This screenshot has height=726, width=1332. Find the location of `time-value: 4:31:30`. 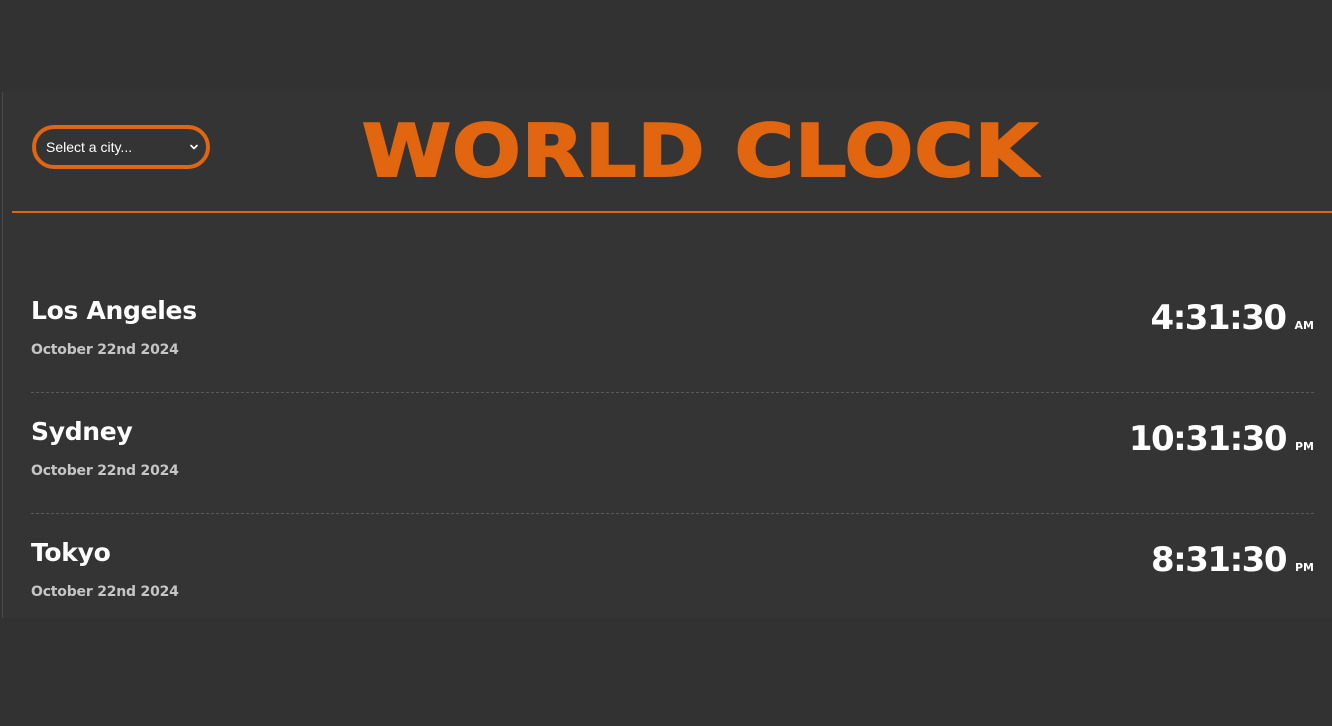

time-value: 4:31:30 is located at coordinates (1218, 318).